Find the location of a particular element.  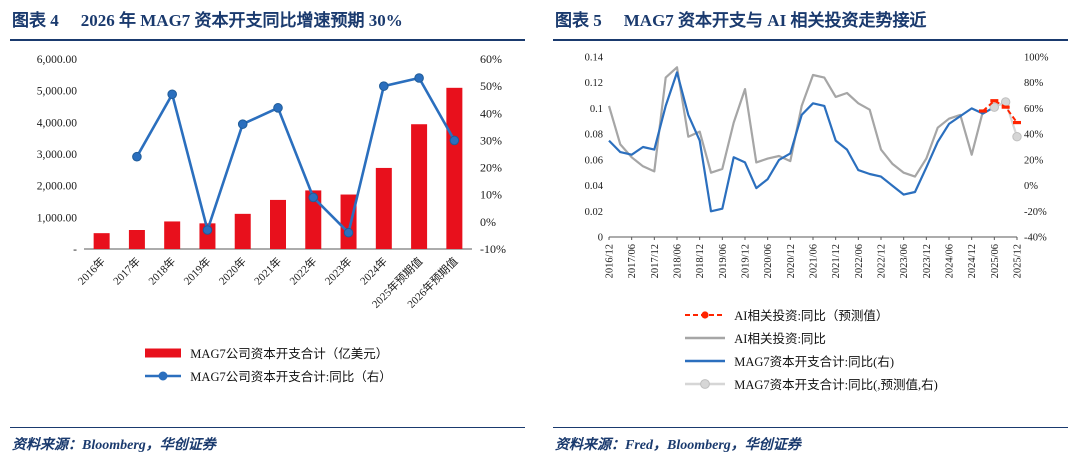

svg-text: 30% is located at coordinates (491, 141).